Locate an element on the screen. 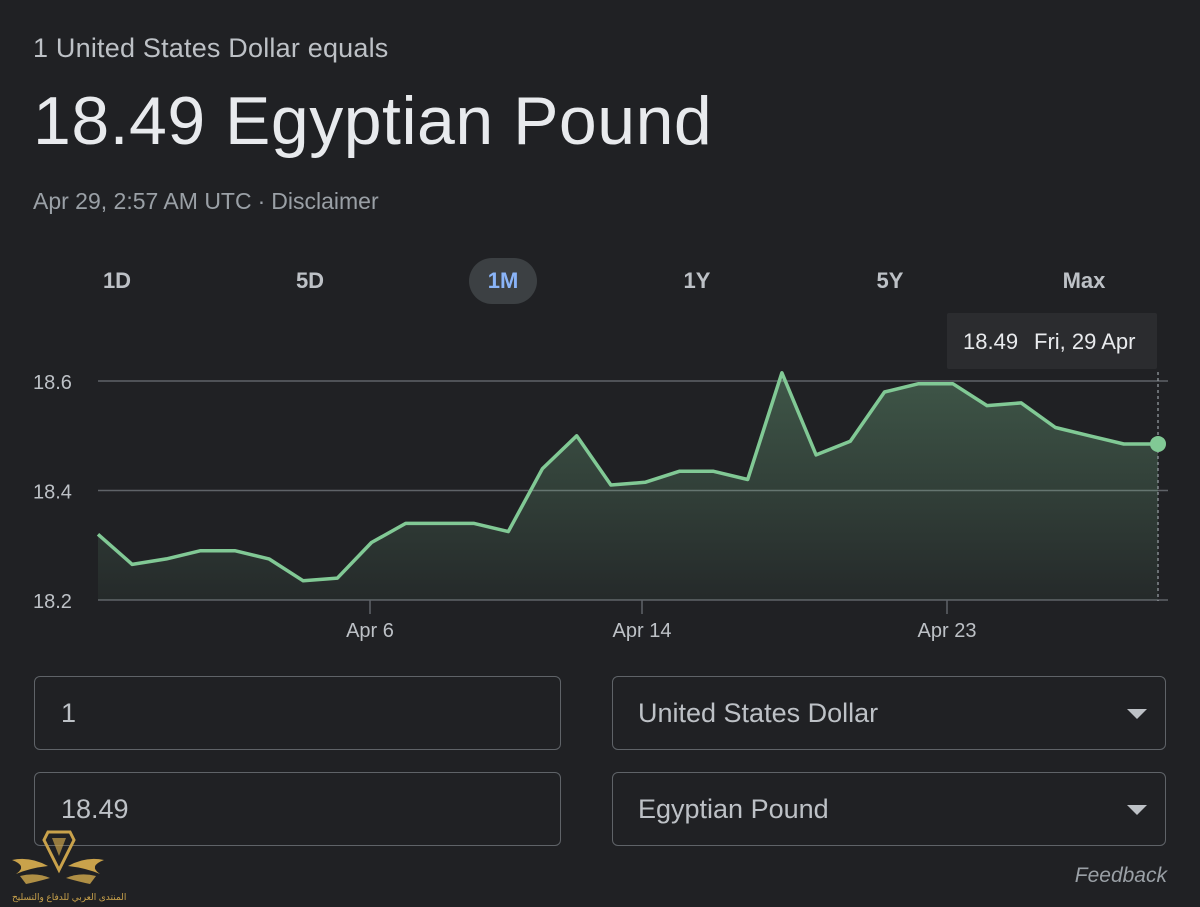 This screenshot has height=907, width=1200. x-axis: Apr 6 Apr 14 Apr 23 is located at coordinates (661, 621).